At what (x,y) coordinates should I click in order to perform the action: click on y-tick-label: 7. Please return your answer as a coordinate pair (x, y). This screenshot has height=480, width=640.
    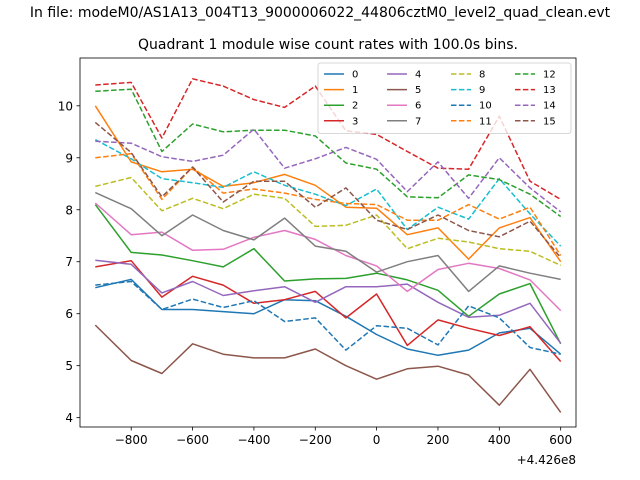
    Looking at the image, I should click on (69, 262).